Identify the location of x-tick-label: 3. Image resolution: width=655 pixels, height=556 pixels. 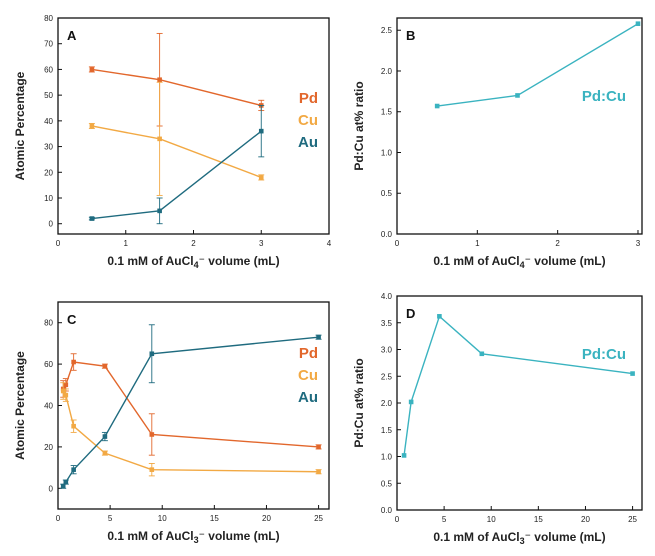
(638, 243).